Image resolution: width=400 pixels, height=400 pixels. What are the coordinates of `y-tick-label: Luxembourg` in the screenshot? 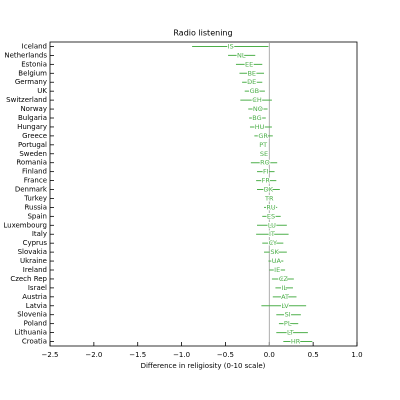 It's located at (25, 225).